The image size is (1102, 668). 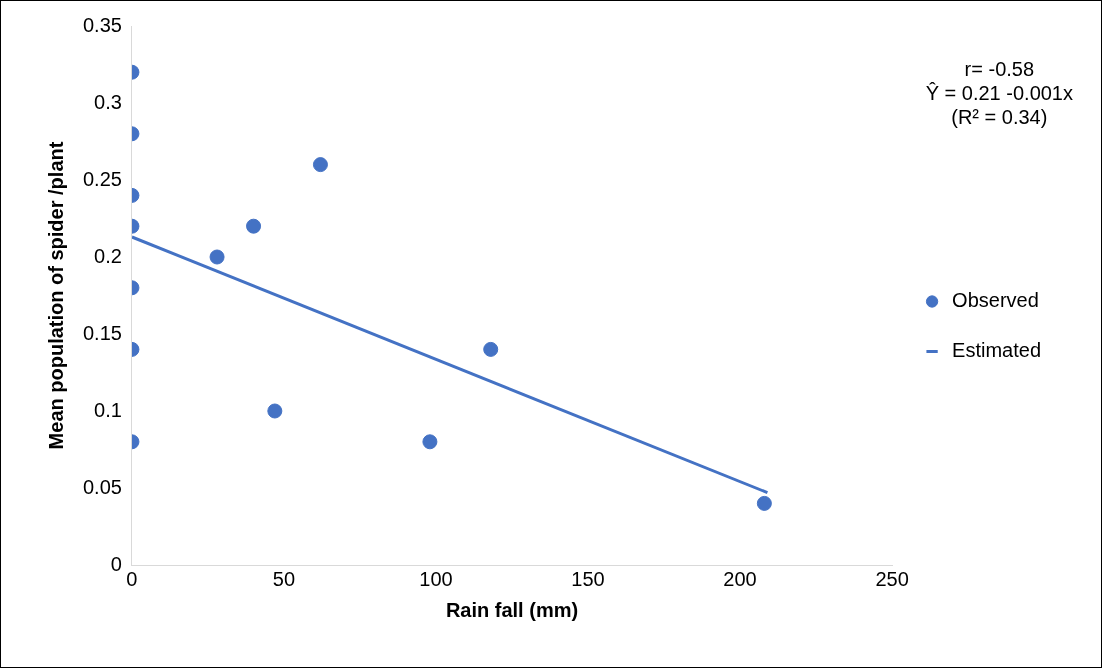 What do you see at coordinates (116, 563) in the screenshot?
I see `y-tick-label: 0` at bounding box center [116, 563].